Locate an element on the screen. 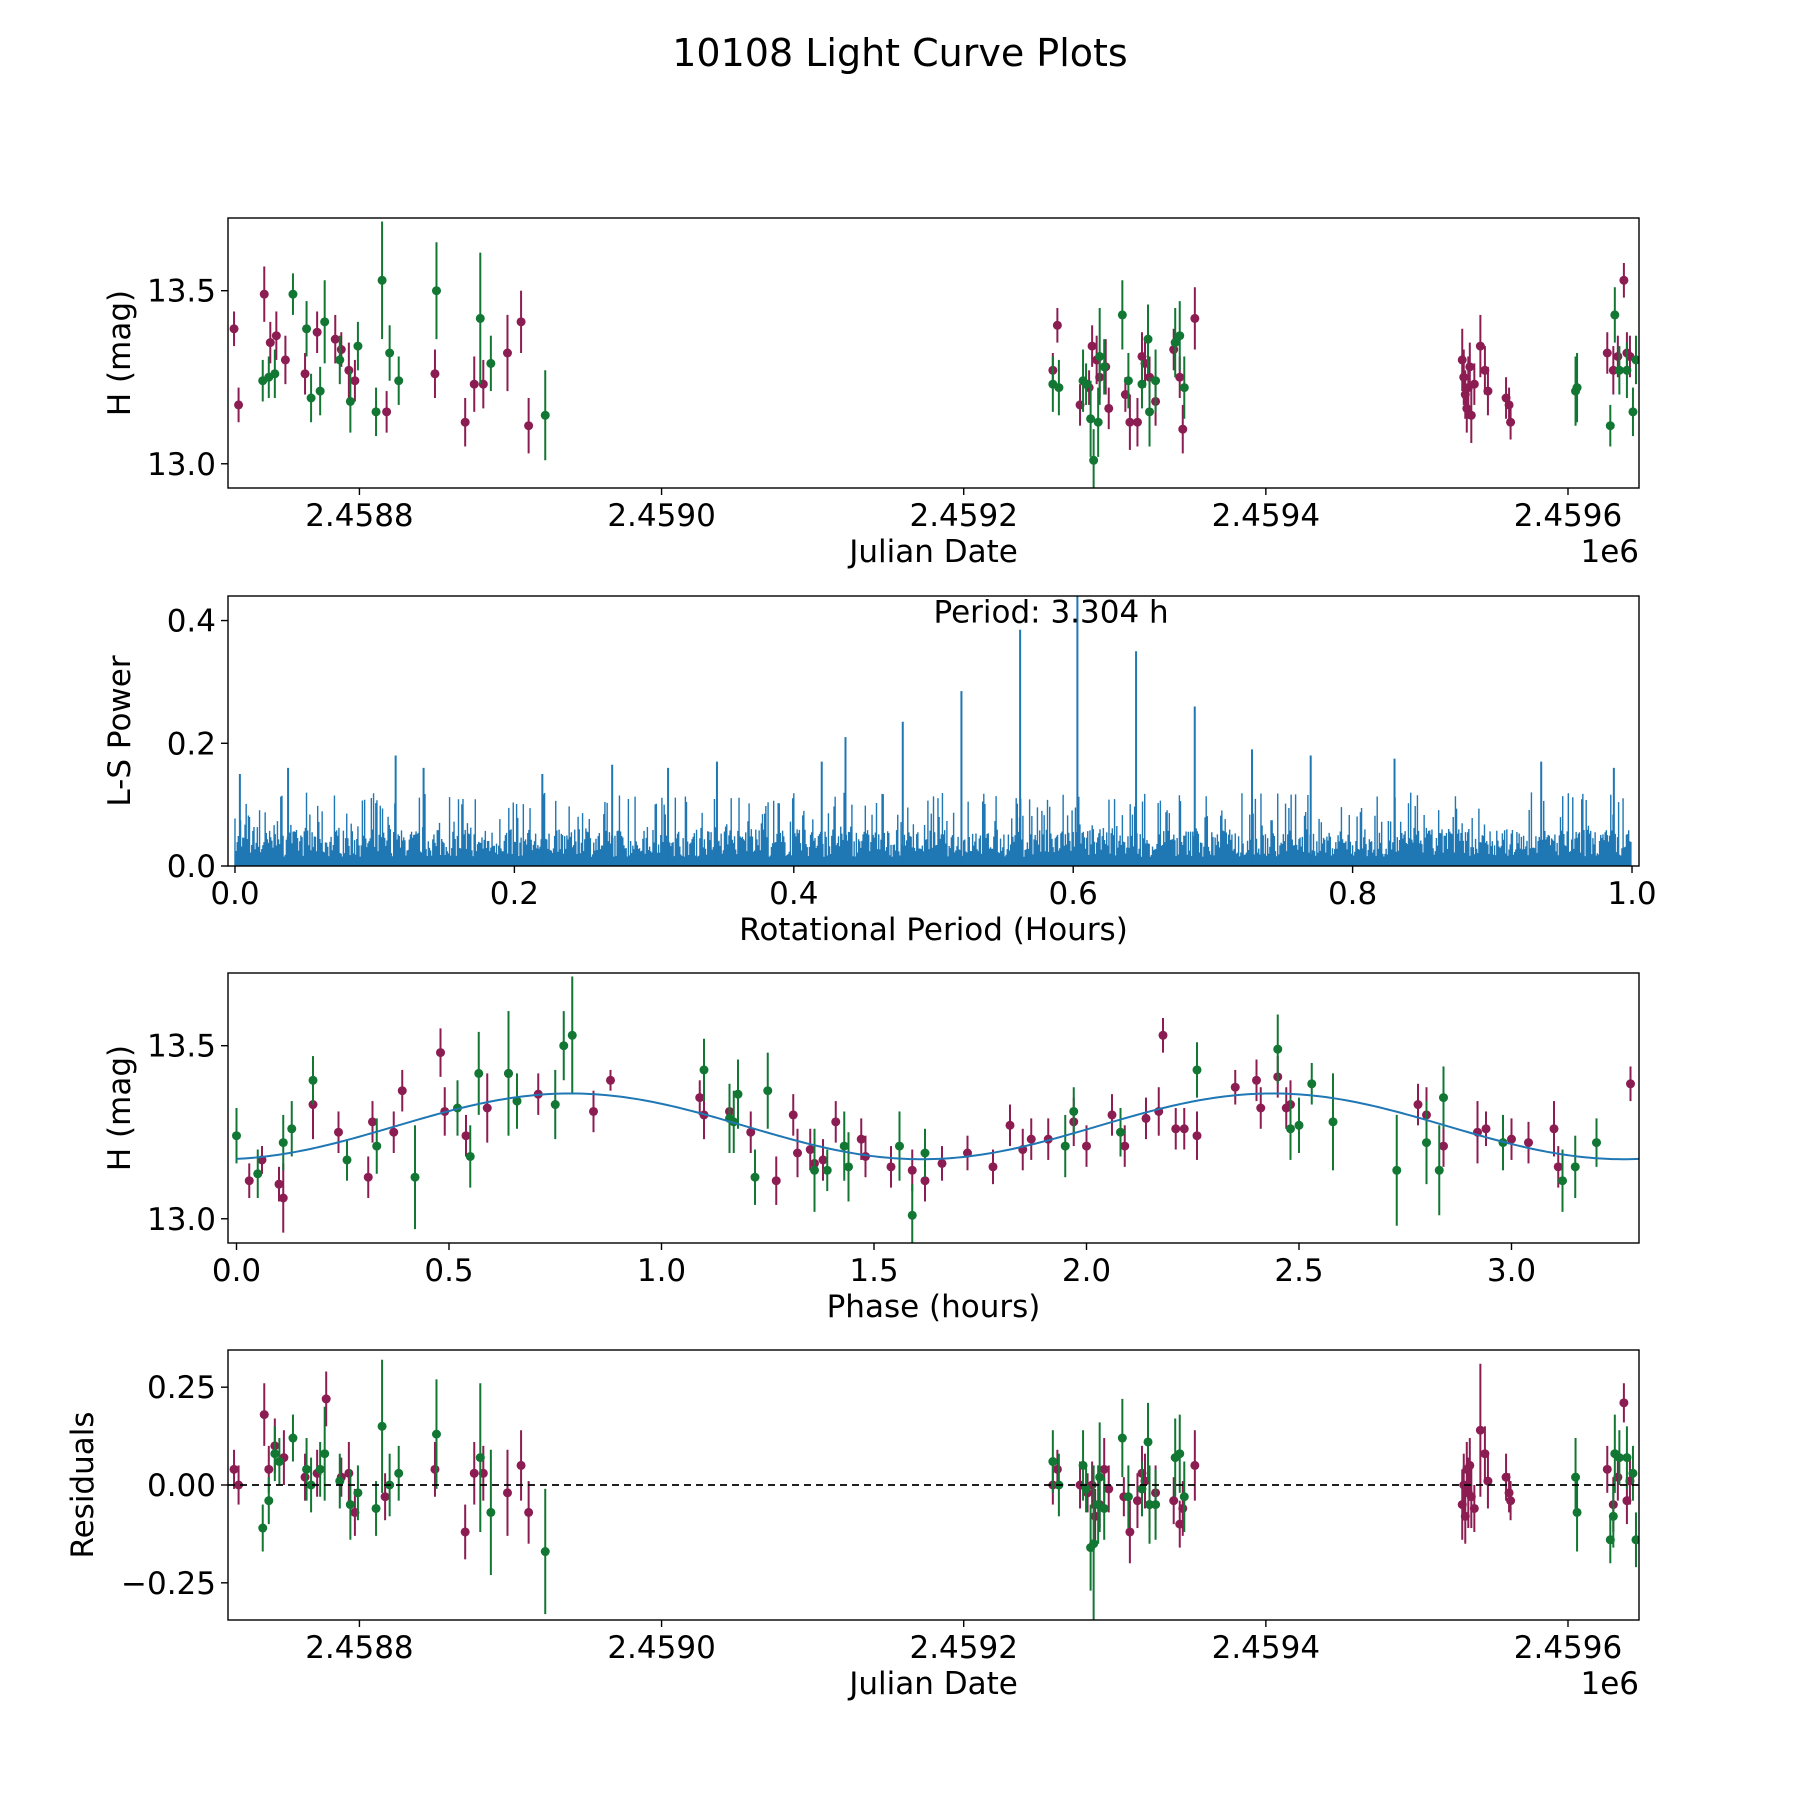 Image resolution: width=1800 pixels, height=1800 pixels. y-tick-label: 13.5 is located at coordinates (181, 1047).